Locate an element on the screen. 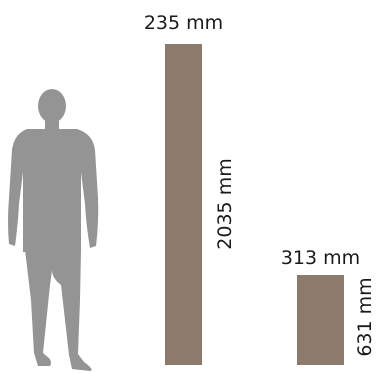  tall-panel-height-label: 2035 mm is located at coordinates (225, 203).